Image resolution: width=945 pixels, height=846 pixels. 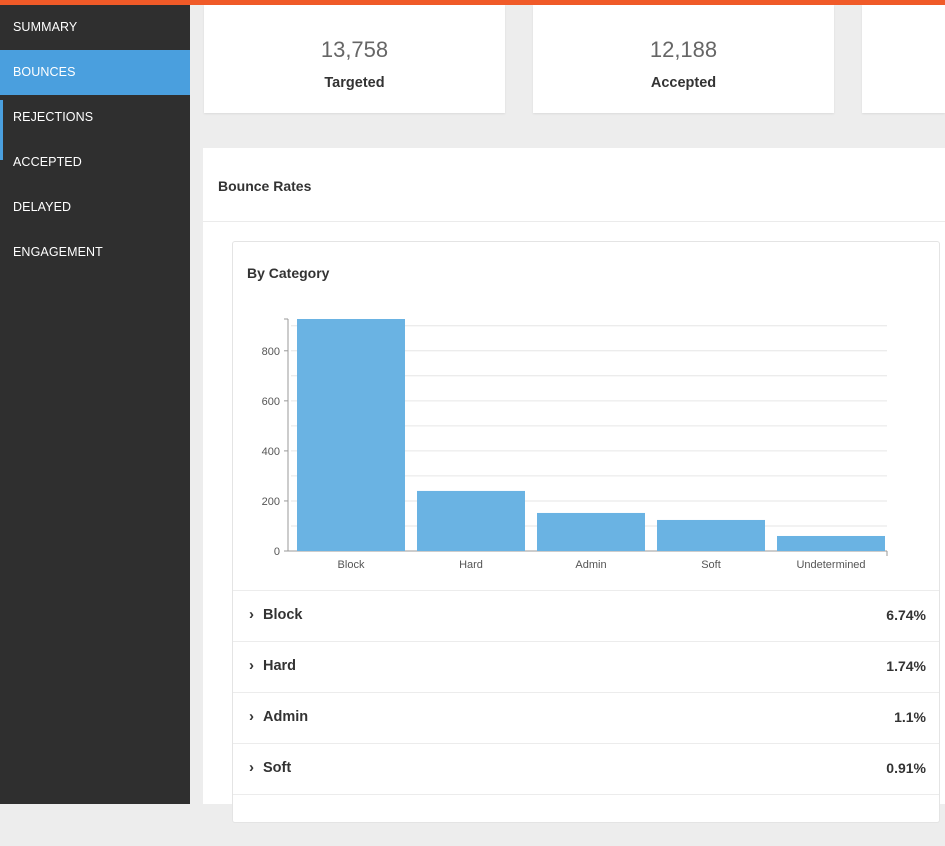 I want to click on category-name: Block, so click(x=283, y=615).